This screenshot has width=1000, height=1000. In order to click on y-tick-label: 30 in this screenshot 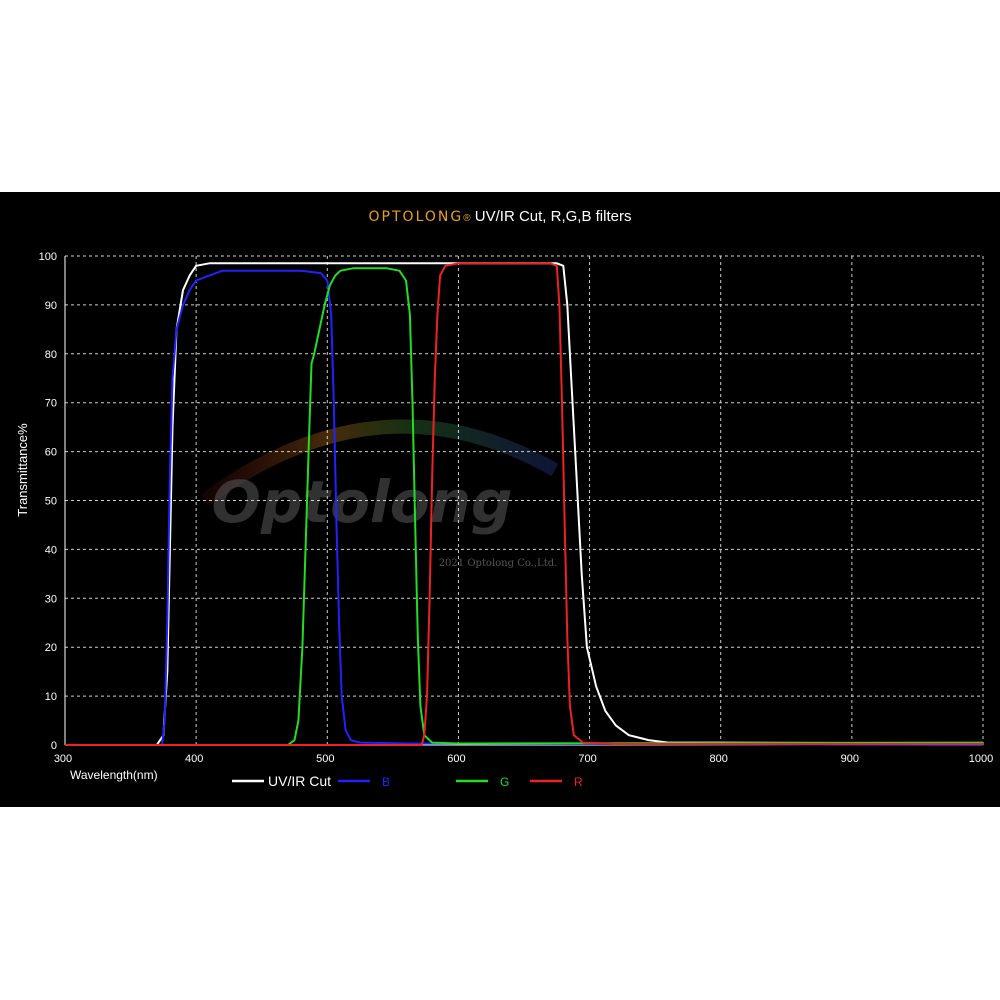, I will do `click(51, 599)`.